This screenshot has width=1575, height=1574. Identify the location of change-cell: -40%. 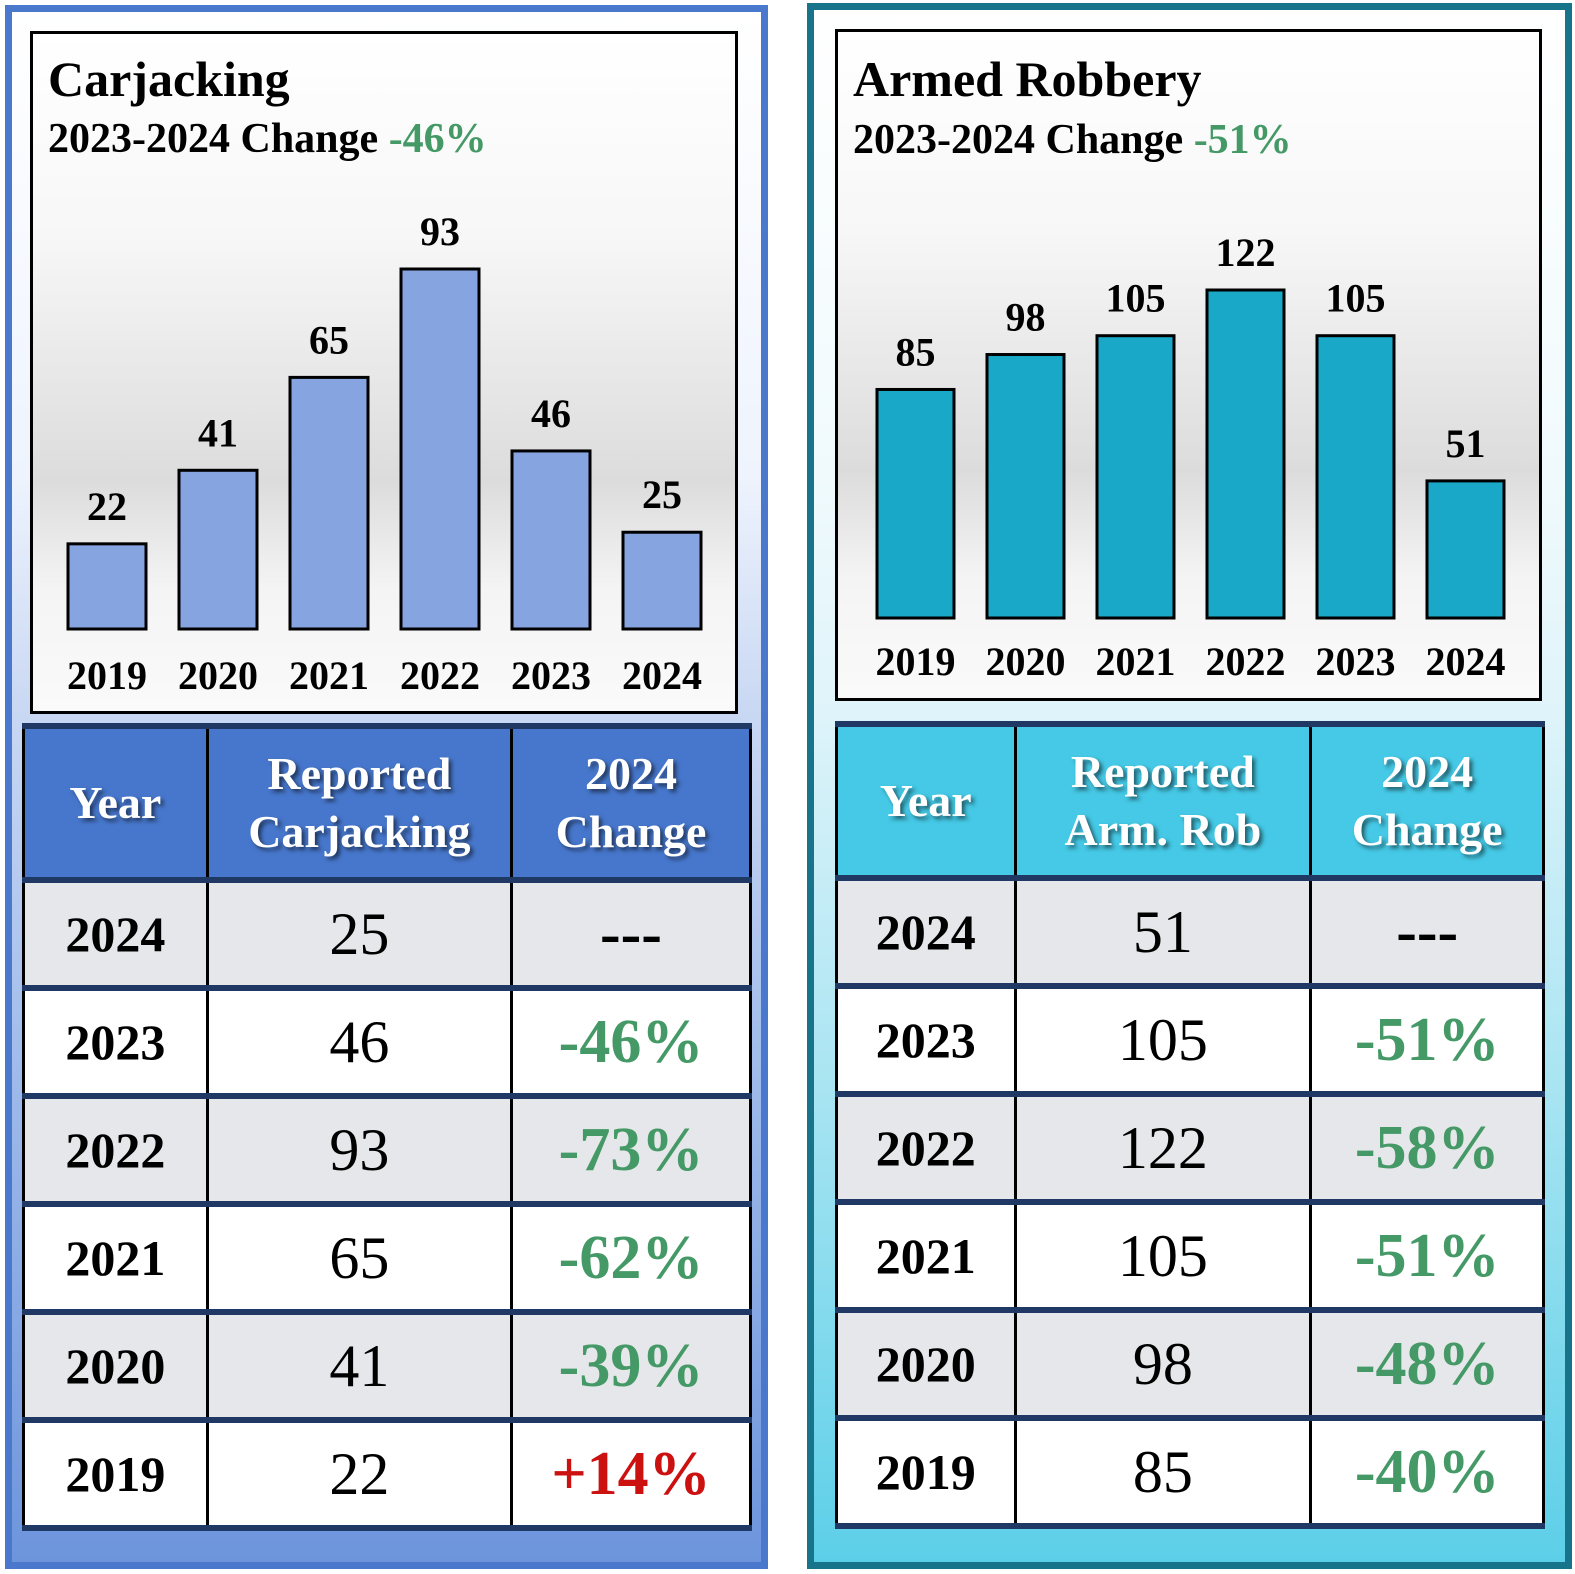
(1427, 1472).